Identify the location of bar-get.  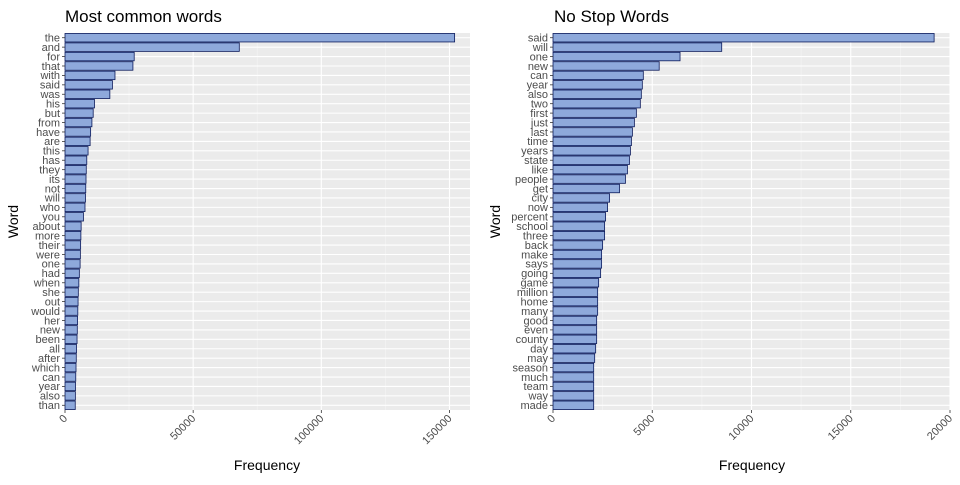
(586, 188).